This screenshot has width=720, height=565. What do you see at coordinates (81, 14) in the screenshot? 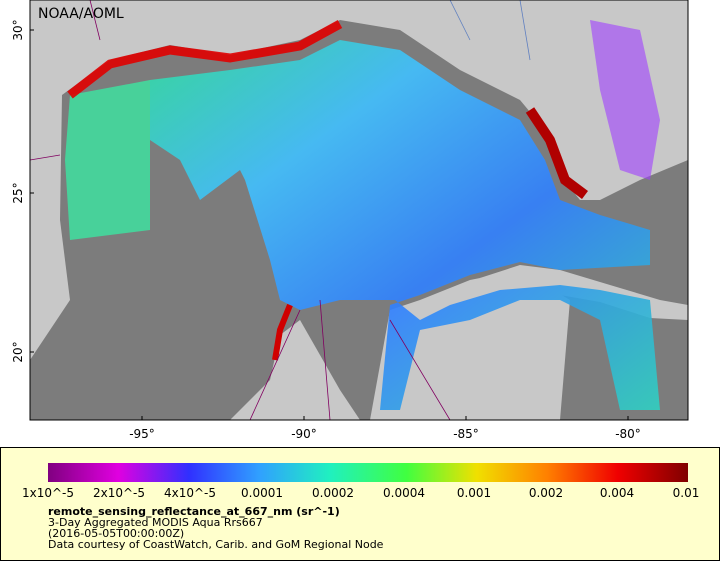
I see `credit: NOAA/AOML` at bounding box center [81, 14].